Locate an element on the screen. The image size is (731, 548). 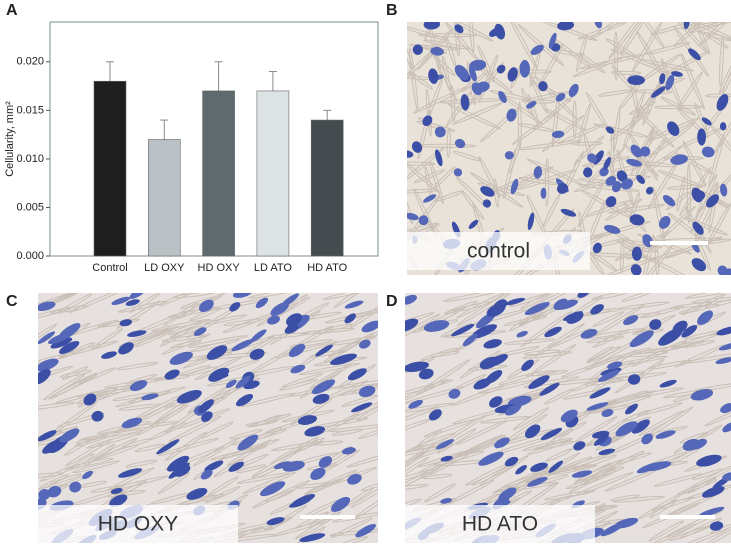
bar is located at coordinates (164, 198).